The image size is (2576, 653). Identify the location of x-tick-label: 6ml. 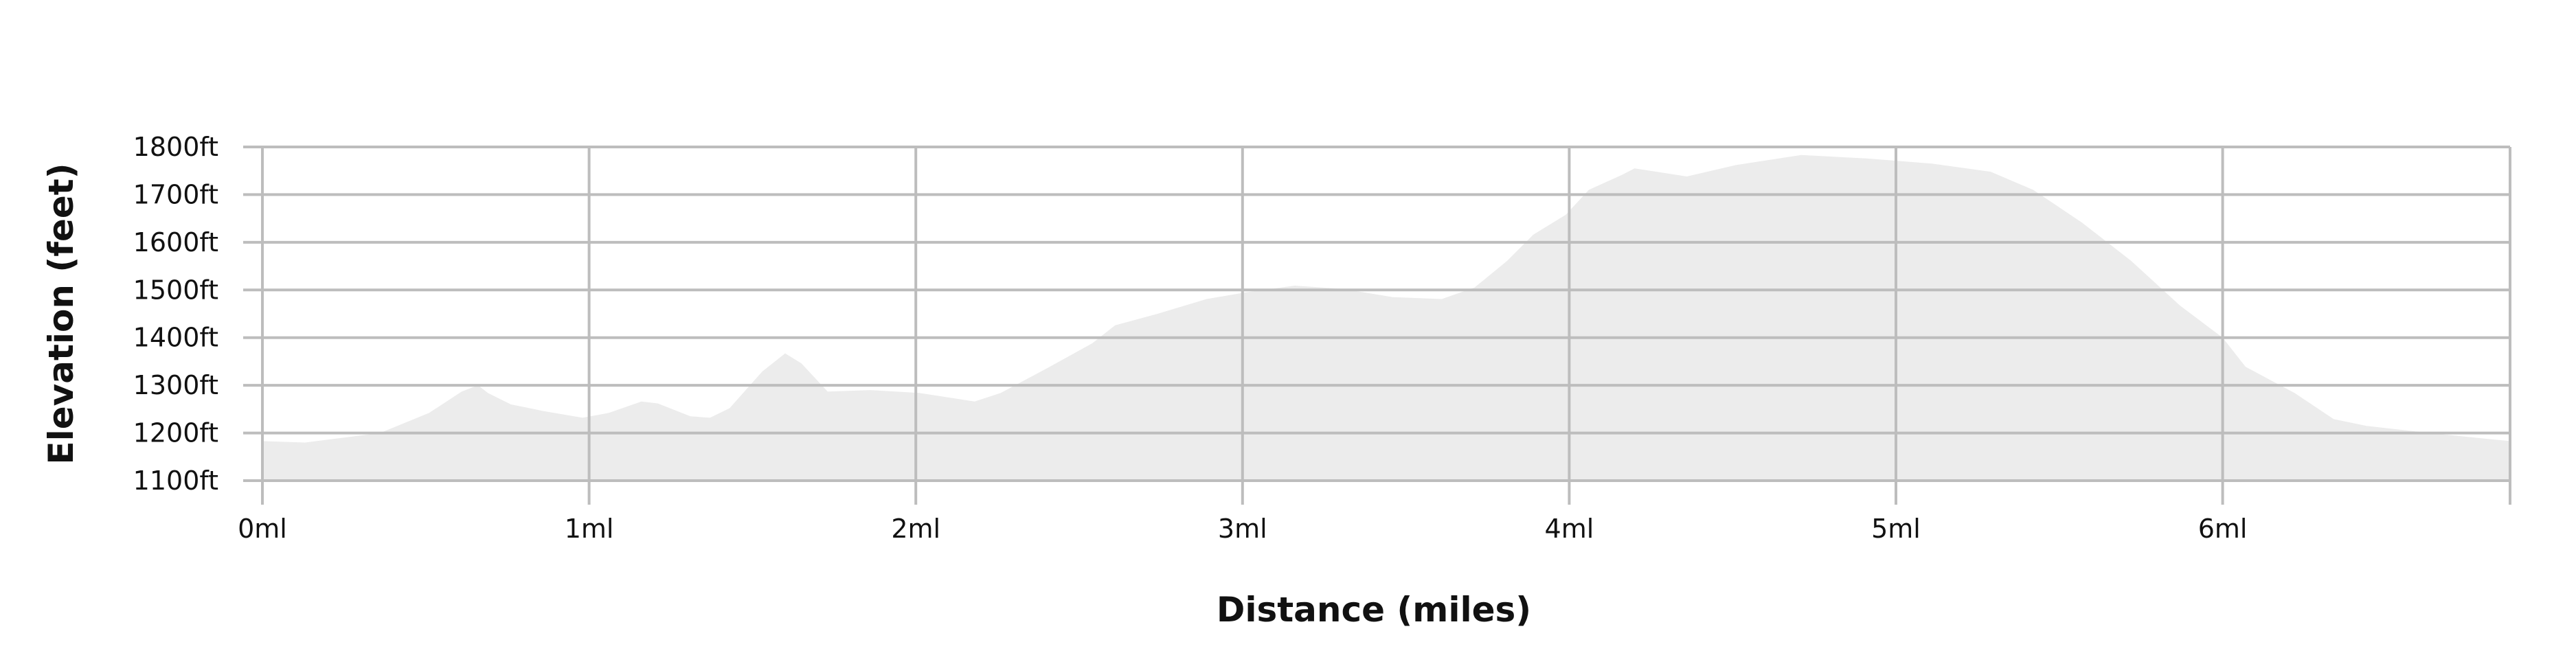
(2223, 529).